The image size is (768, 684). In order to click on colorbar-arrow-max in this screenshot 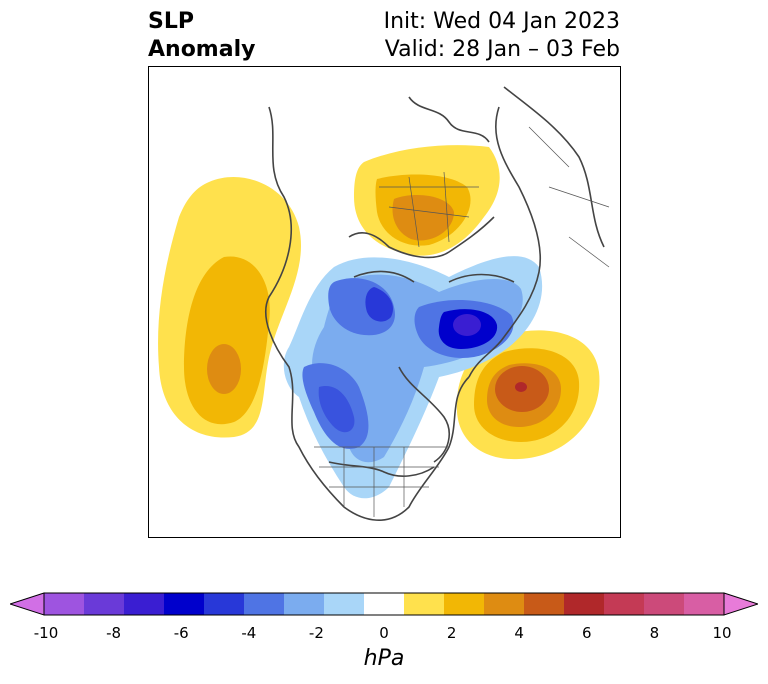, I will do `click(740, 604)`.